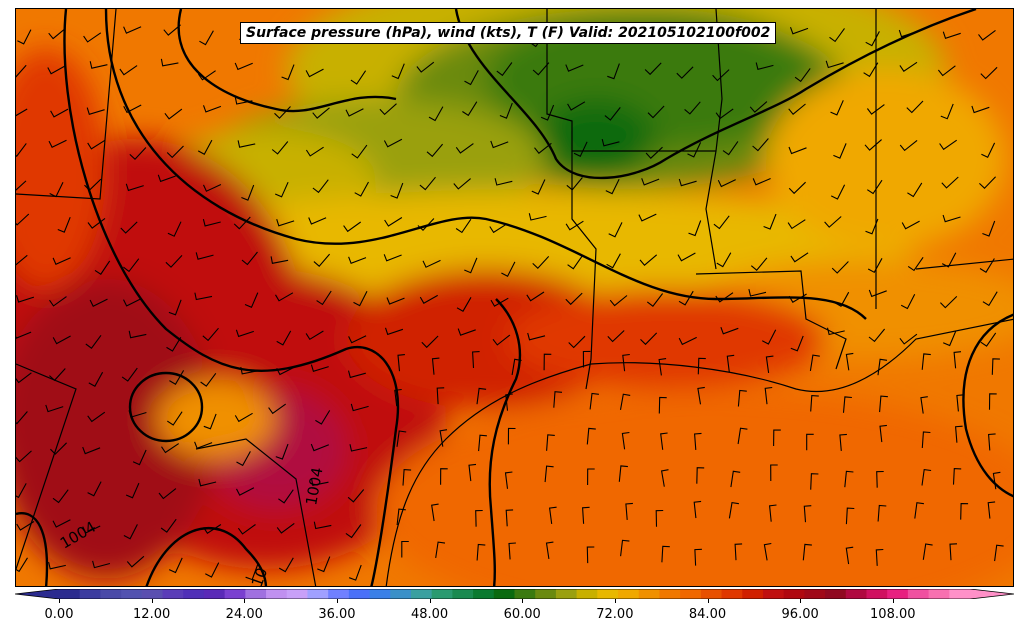 The width and height of the screenshot is (1022, 633). I want to click on isobar-label: 10, so click(259, 576).